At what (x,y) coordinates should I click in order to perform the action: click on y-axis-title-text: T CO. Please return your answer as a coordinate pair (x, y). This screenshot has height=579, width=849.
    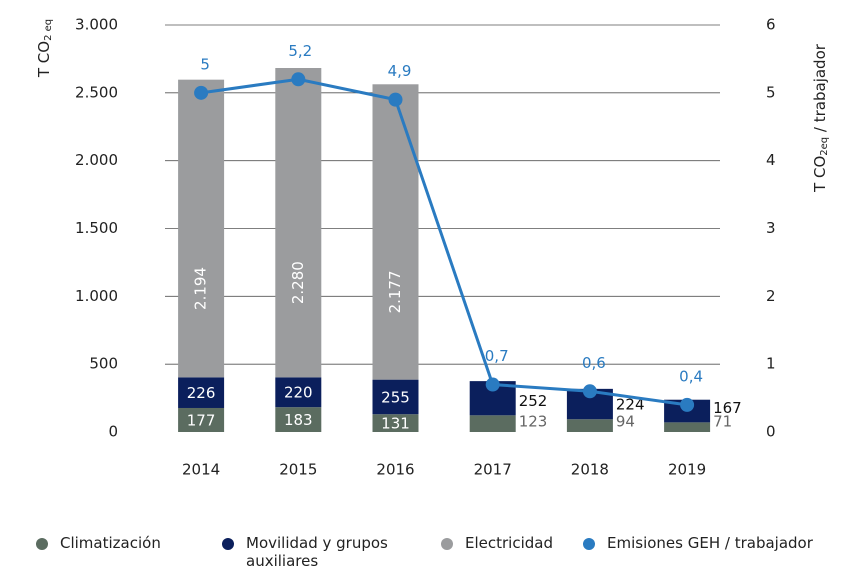
    Looking at the image, I should click on (44, 59).